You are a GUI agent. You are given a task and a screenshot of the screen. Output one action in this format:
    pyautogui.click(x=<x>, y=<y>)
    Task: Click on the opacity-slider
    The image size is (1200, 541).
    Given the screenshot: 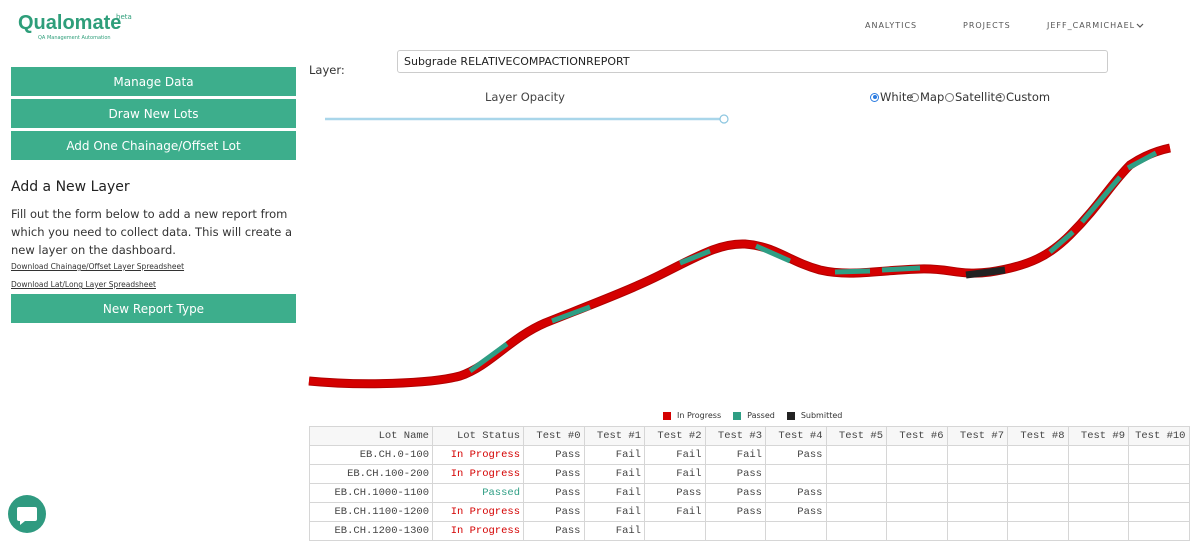 What is the action you would take?
    pyautogui.click(x=526, y=119)
    